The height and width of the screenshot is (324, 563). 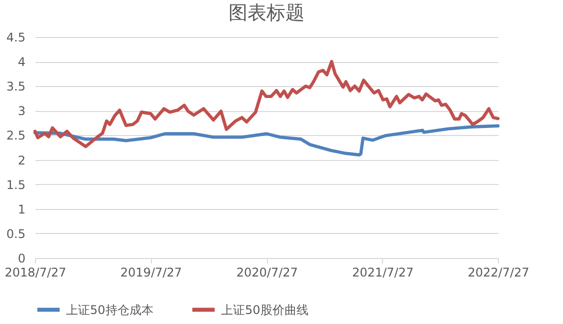 What do you see at coordinates (22, 209) in the screenshot?
I see `y-tick-label: 1` at bounding box center [22, 209].